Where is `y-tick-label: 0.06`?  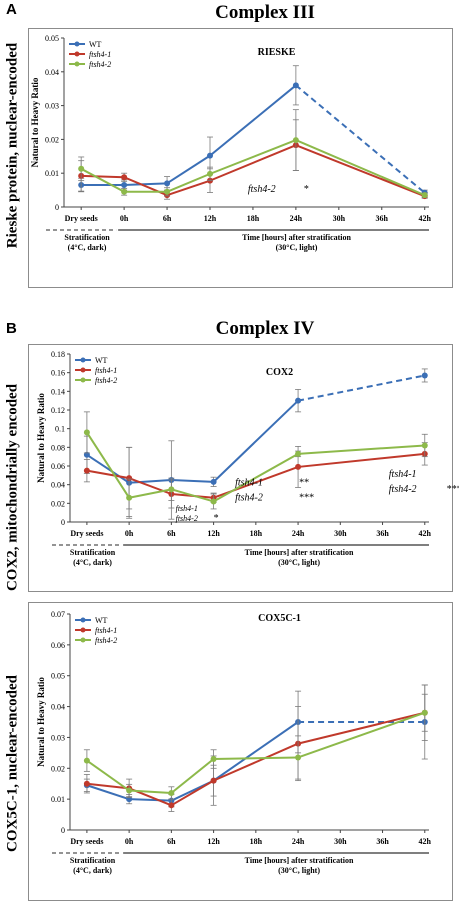
y-tick-label: 0.06 is located at coordinates (58, 466).